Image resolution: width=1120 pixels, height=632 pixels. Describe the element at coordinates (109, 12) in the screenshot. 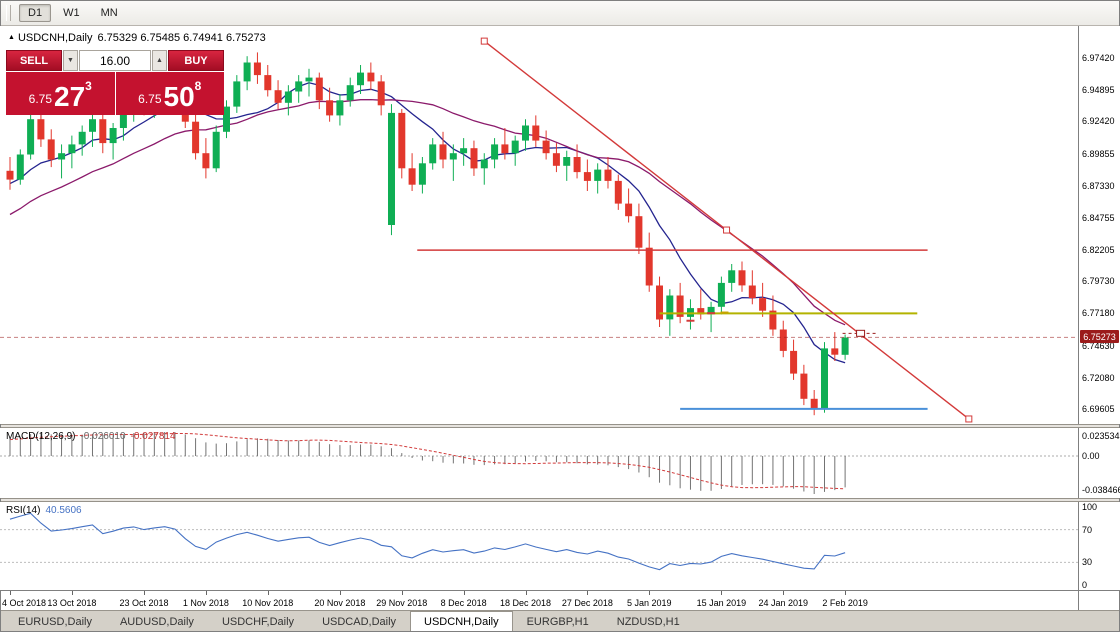

I see `timeframe-button-mn: MN` at that location.